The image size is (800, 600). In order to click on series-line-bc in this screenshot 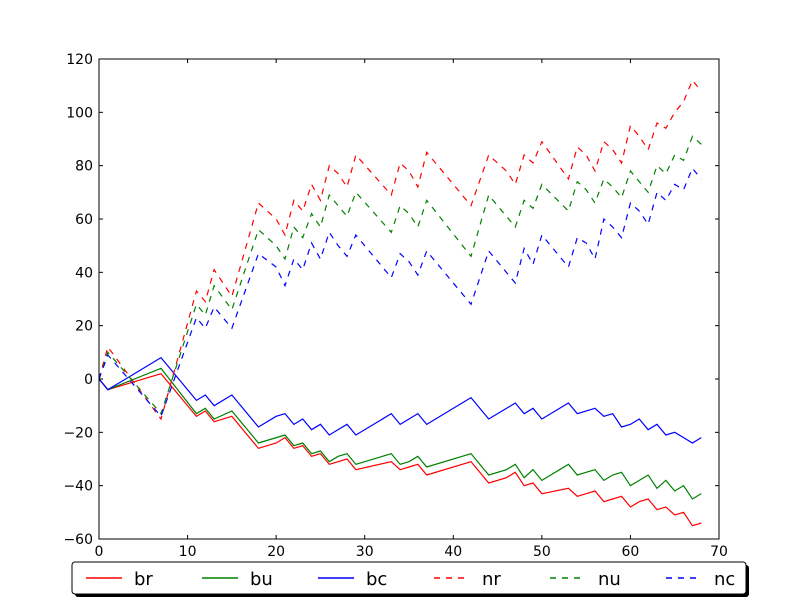, I will do `click(400, 400)`.